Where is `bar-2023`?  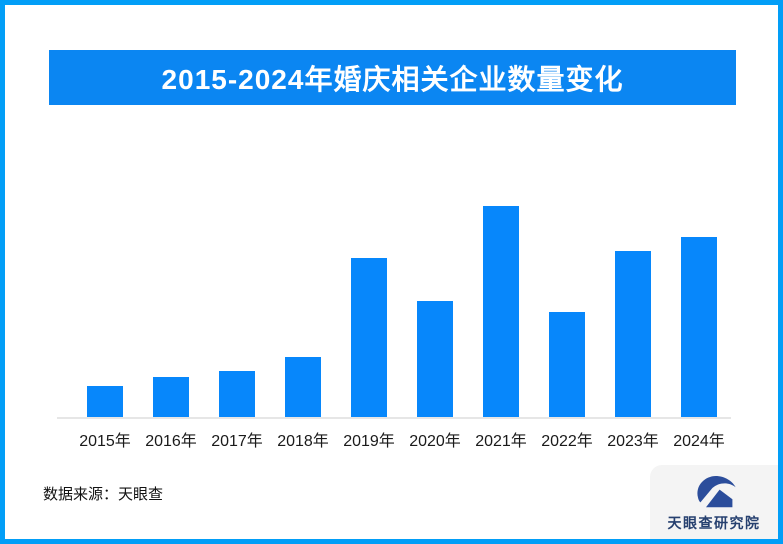 bar-2023 is located at coordinates (633, 334).